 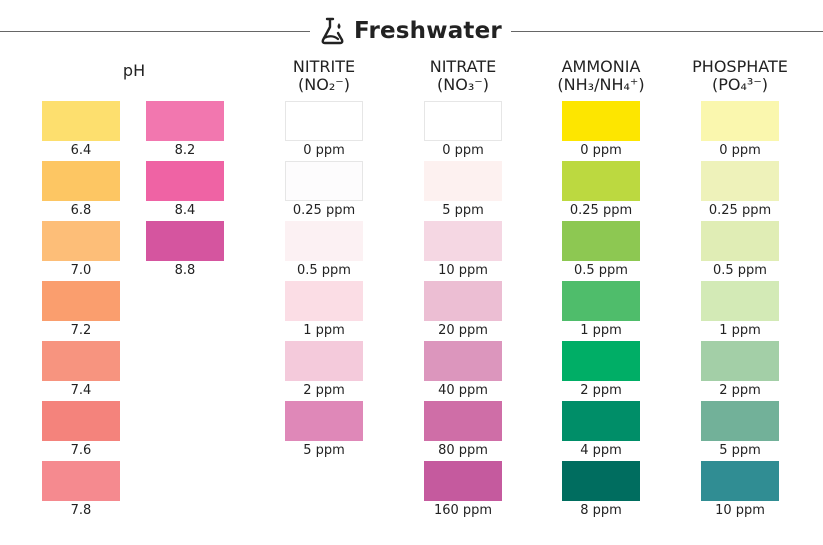 I want to click on column-title: NITRATE, so click(x=463, y=66).